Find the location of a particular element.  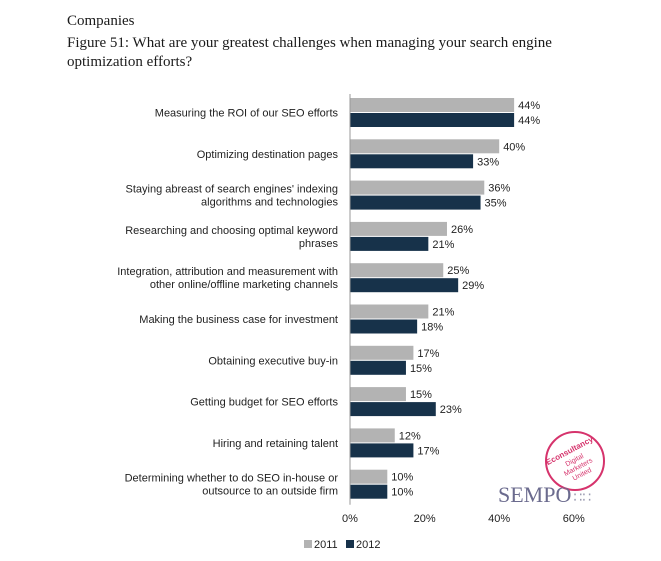

category-label-line: outsource to an outside firm is located at coordinates (270, 492).